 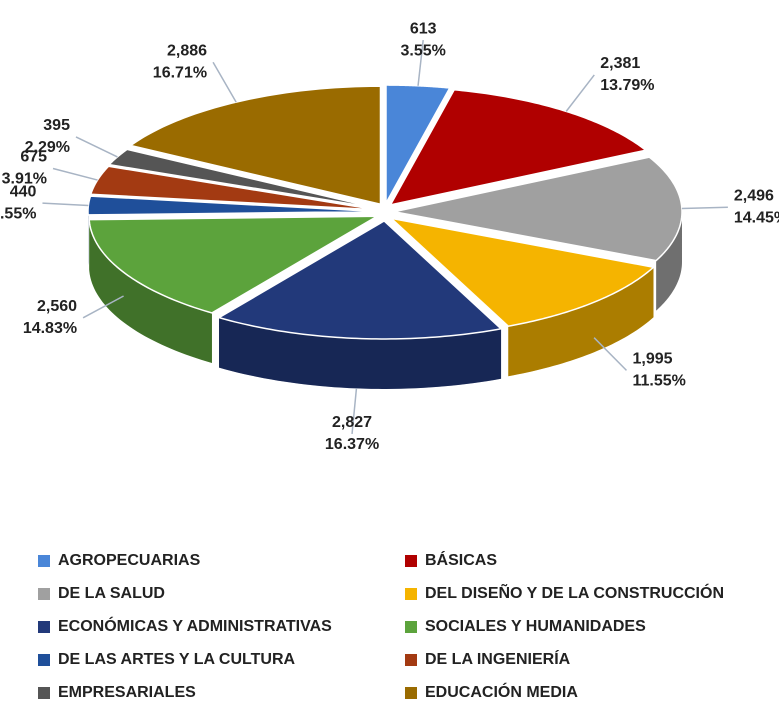 What do you see at coordinates (111, 593) in the screenshot?
I see `legend-label: DE LA SALUD` at bounding box center [111, 593].